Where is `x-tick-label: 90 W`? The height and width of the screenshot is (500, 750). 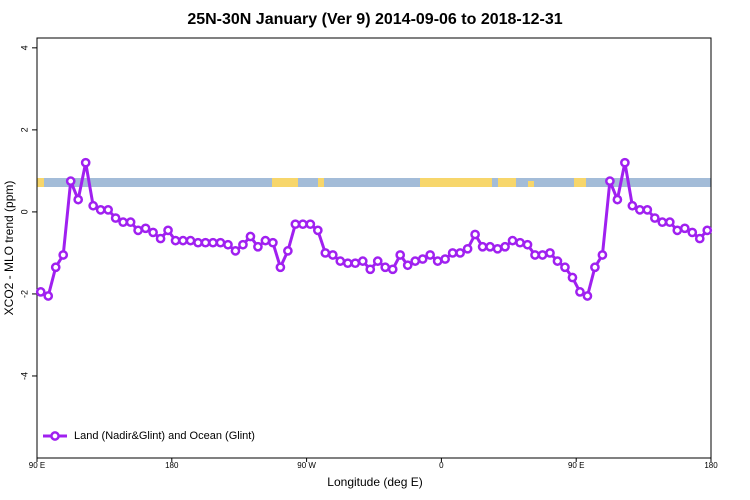 x-tick-label: 90 W is located at coordinates (306, 465).